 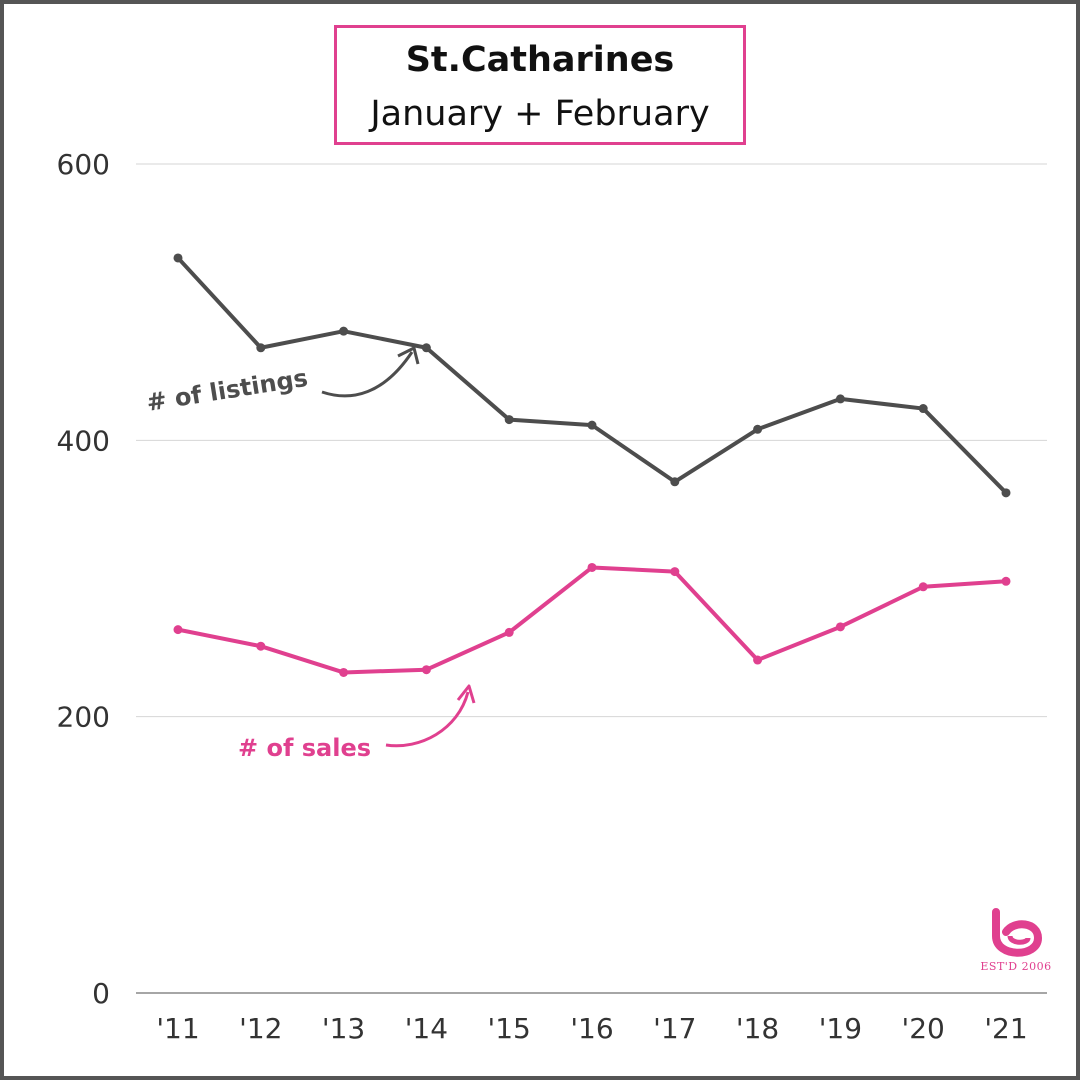 What do you see at coordinates (101, 993) in the screenshot?
I see `y-tick-label: 0` at bounding box center [101, 993].